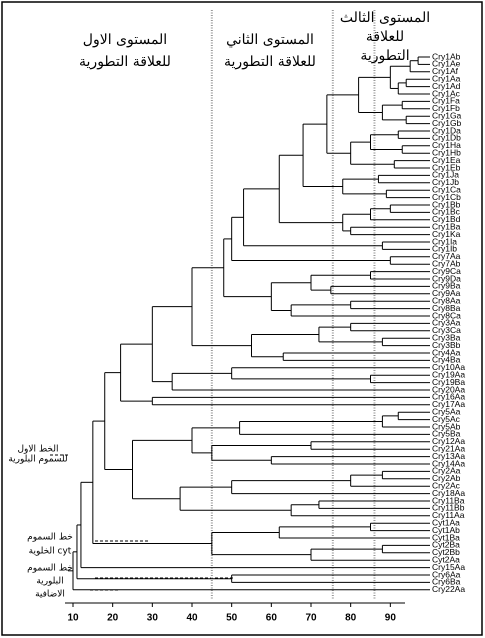 The width and height of the screenshot is (485, 638). Describe the element at coordinates (446, 360) in the screenshot. I see `leaf-label: Cry4Ba` at that location.